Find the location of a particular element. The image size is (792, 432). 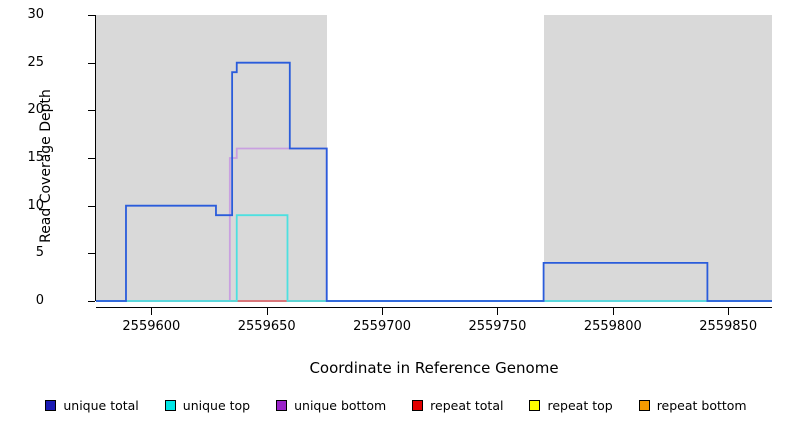

y-axis-tick-label: 15 is located at coordinates (35, 157).